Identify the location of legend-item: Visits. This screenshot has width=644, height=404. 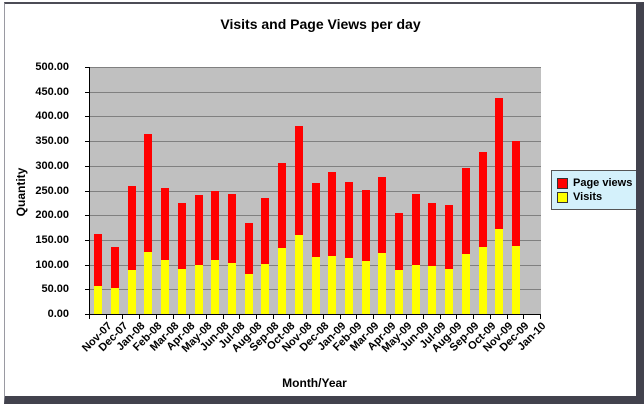
(594, 197).